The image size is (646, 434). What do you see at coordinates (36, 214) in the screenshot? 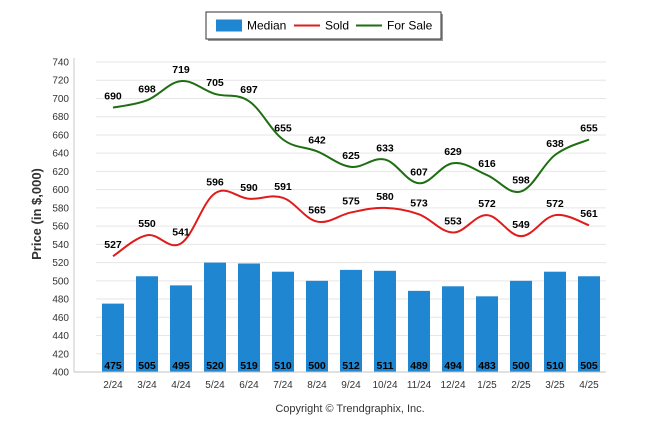
I see `y-axis-label: Price (in $,000)` at bounding box center [36, 214].